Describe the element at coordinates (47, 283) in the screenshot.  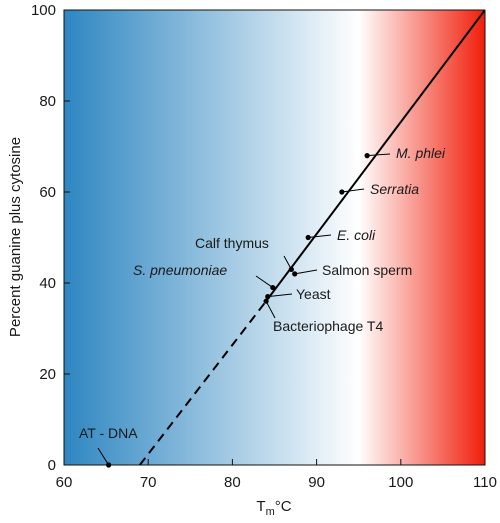
I see `y-tick-label: 40` at that location.